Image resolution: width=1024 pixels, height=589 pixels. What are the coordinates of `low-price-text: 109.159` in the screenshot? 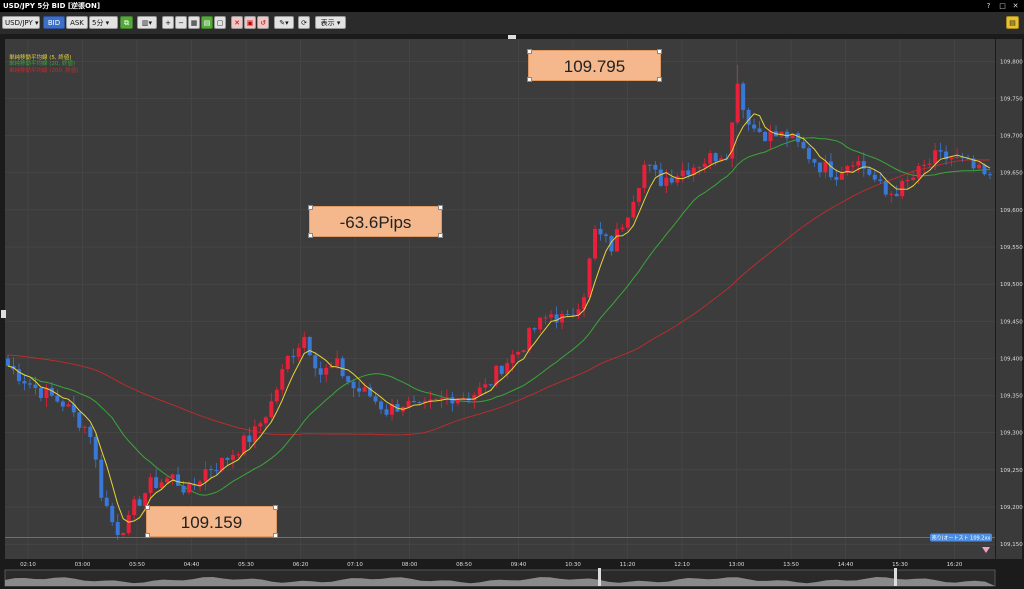 It's located at (211, 522).